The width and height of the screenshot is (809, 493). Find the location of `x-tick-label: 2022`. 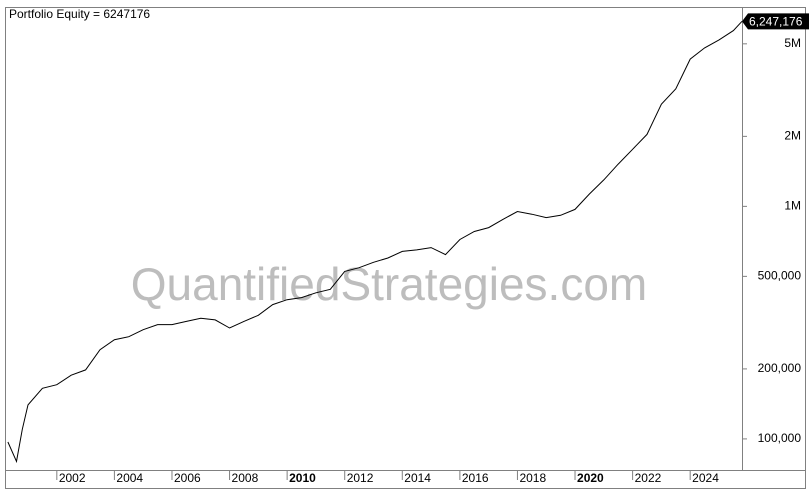

x-tick-label: 2022 is located at coordinates (648, 478).